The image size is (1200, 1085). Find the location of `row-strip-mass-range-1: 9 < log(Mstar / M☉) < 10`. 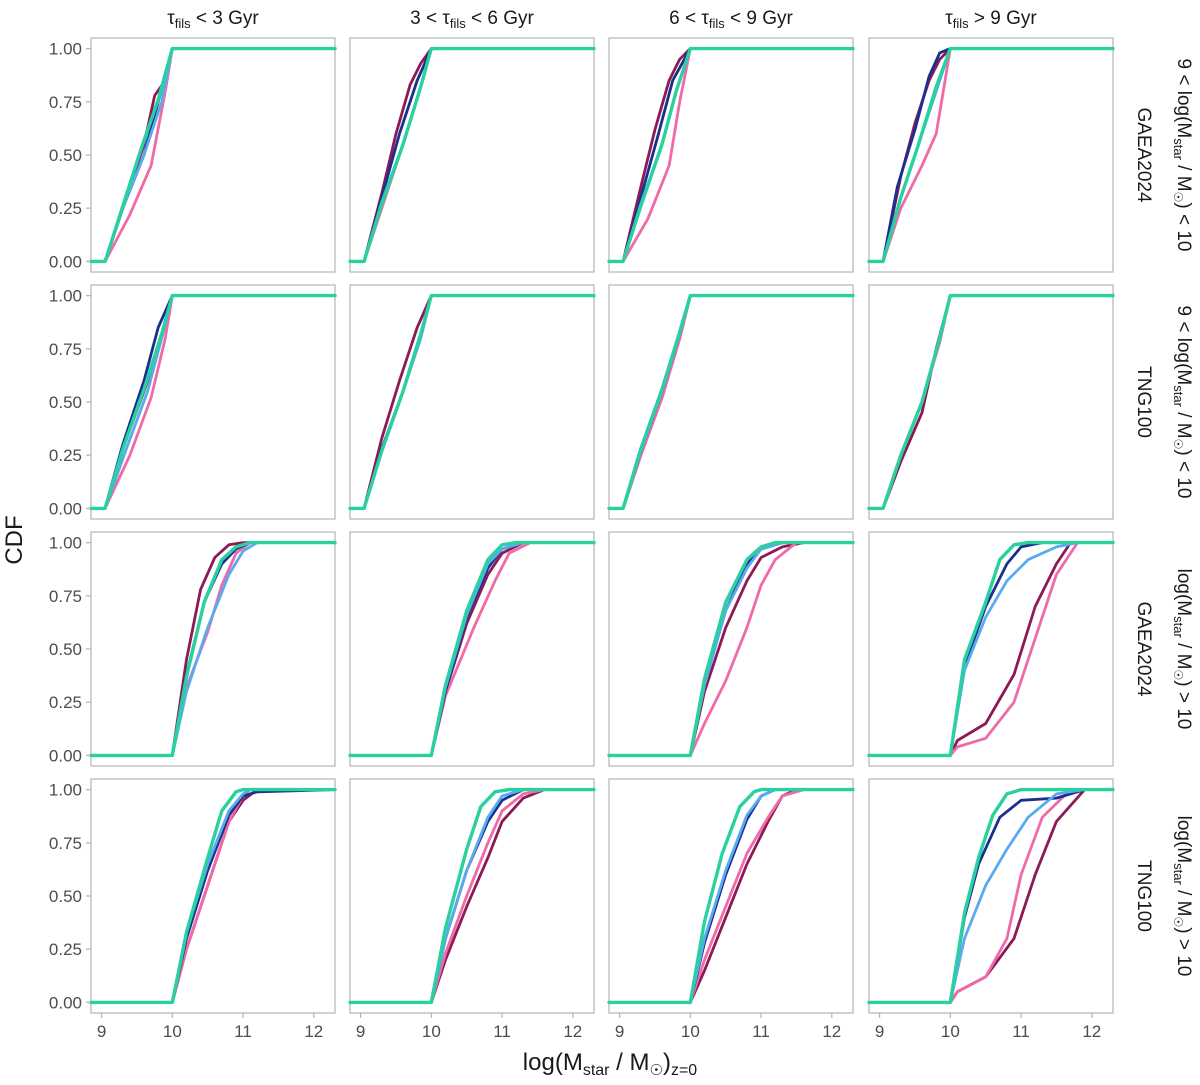

row-strip-mass-range-1: 9 < log(Mstar / M☉) < 10 is located at coordinates (1182, 155).